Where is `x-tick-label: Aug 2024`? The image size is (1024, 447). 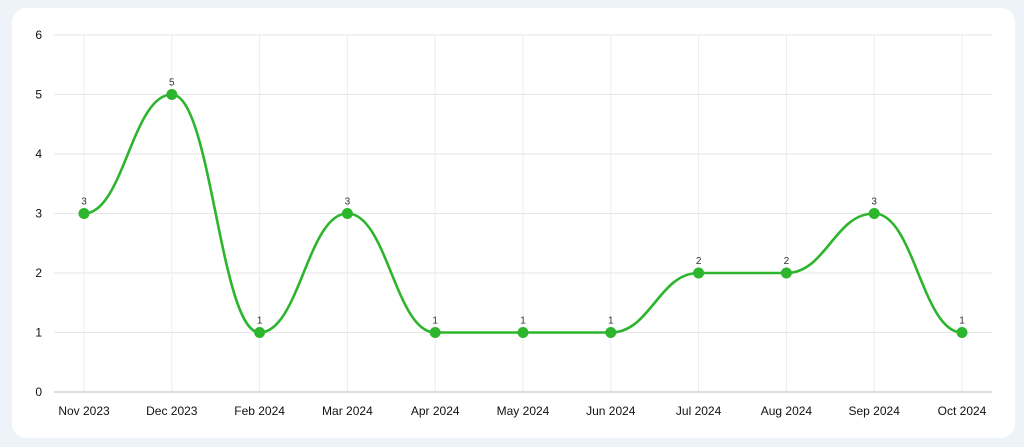
x-tick-label: Aug 2024 is located at coordinates (787, 411).